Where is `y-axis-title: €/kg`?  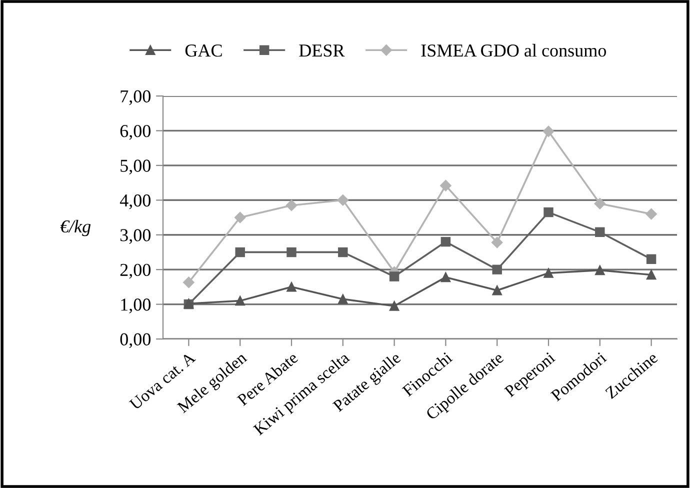
y-axis-title: €/kg is located at coordinates (75, 228).